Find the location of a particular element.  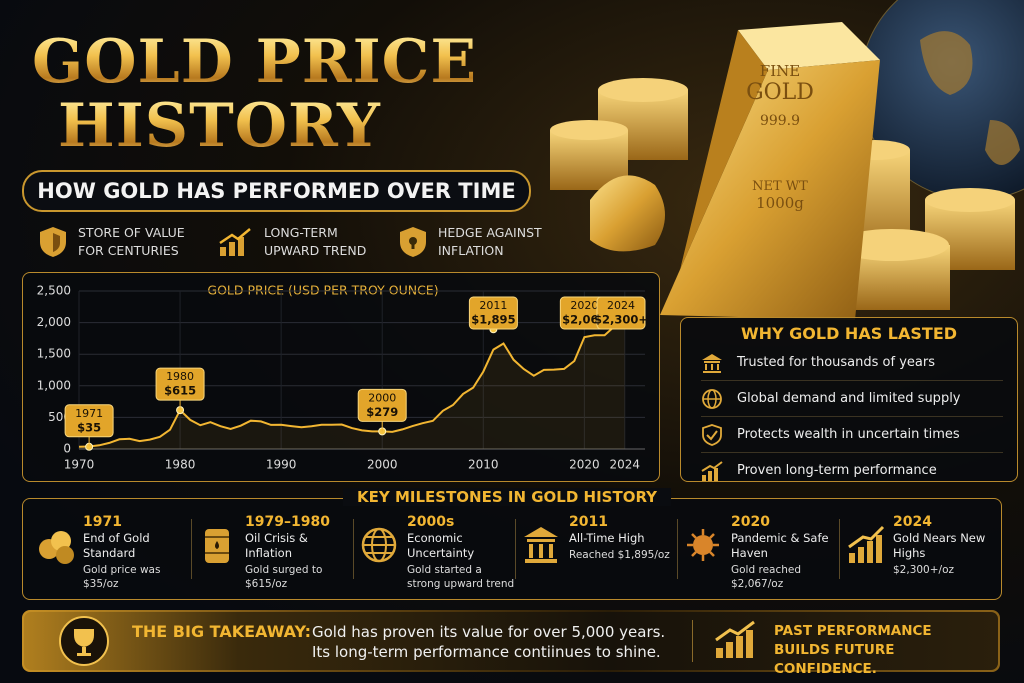

milestone-year: 2024 is located at coordinates (912, 522).